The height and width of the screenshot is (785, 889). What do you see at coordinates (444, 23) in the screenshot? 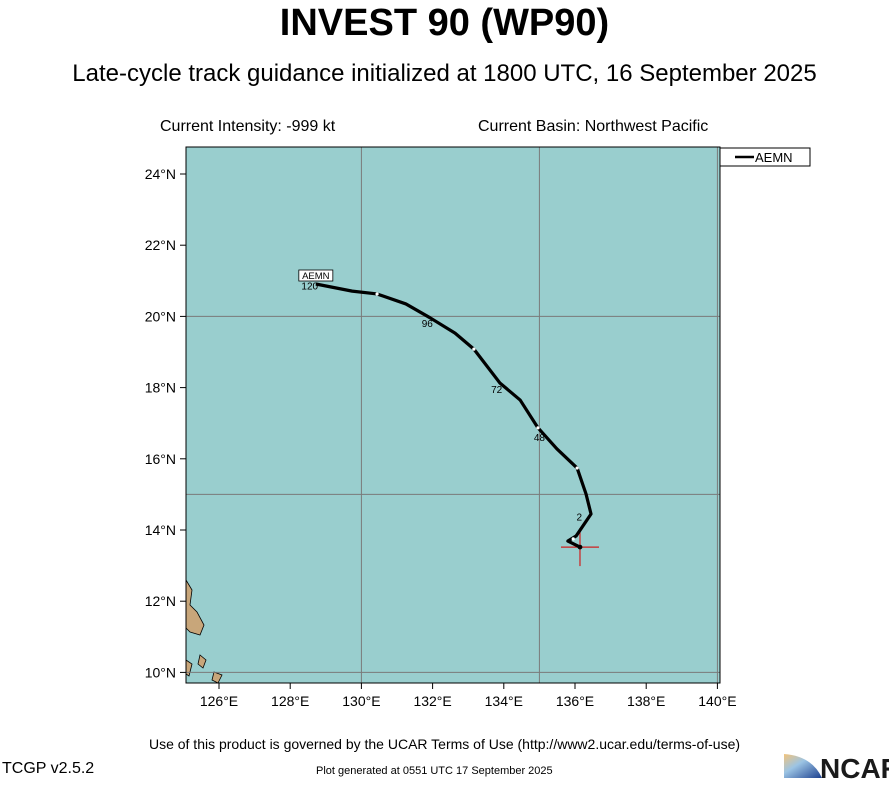
I see `plot-title: INVEST 90 (WP90)` at bounding box center [444, 23].